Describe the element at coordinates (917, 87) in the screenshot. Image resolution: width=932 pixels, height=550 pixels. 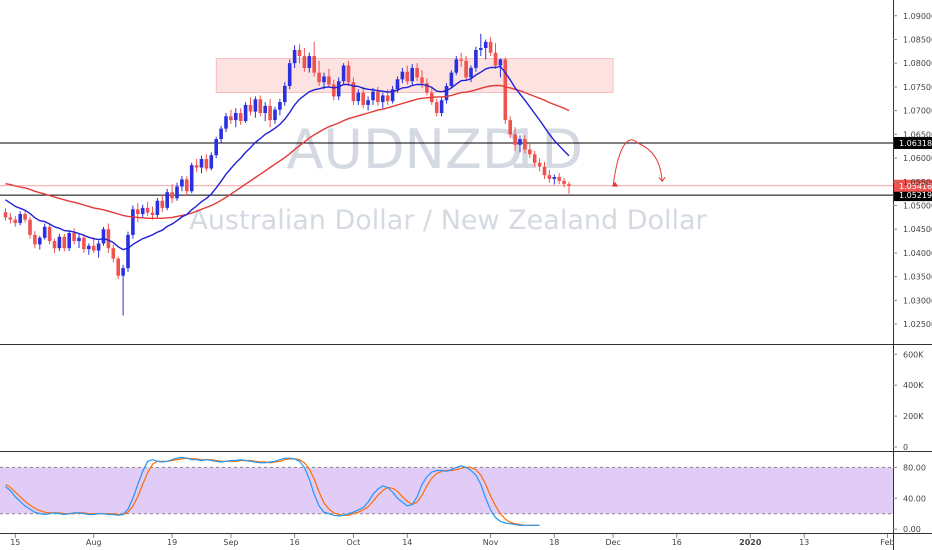
I see `price-tick-label: 1.07500` at that location.